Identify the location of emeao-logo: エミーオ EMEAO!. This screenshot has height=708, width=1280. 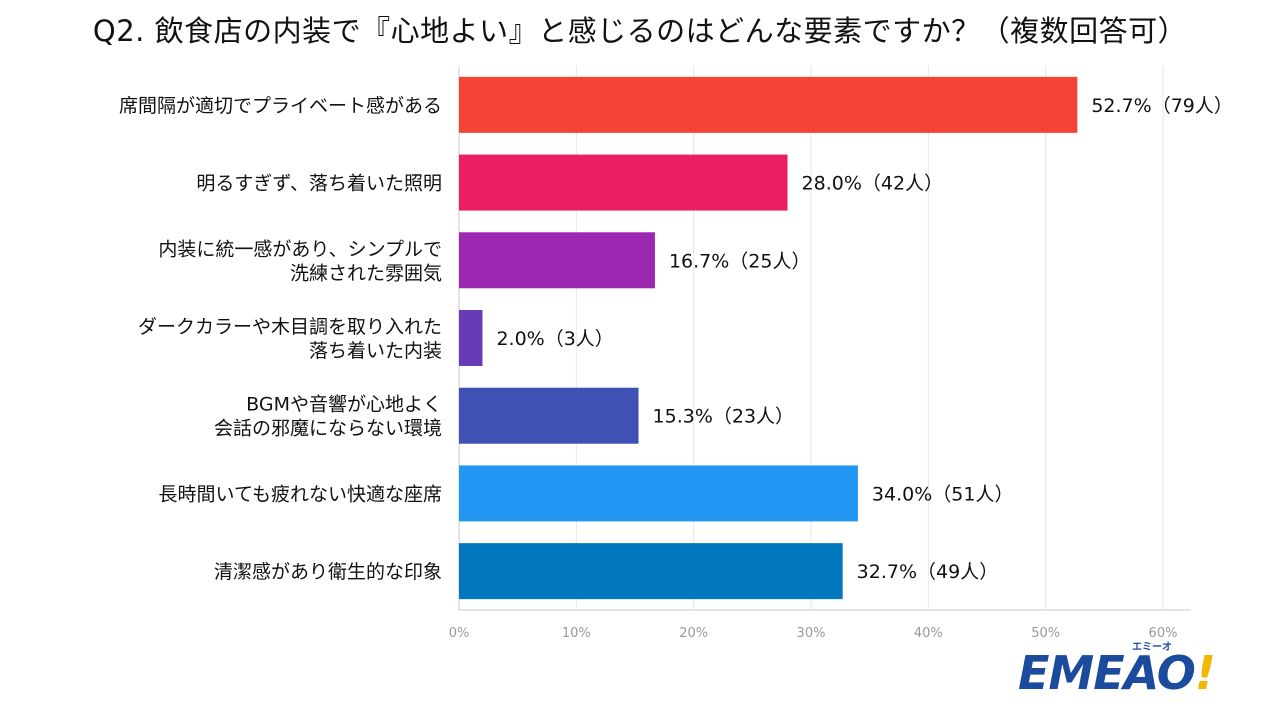
(1118, 670).